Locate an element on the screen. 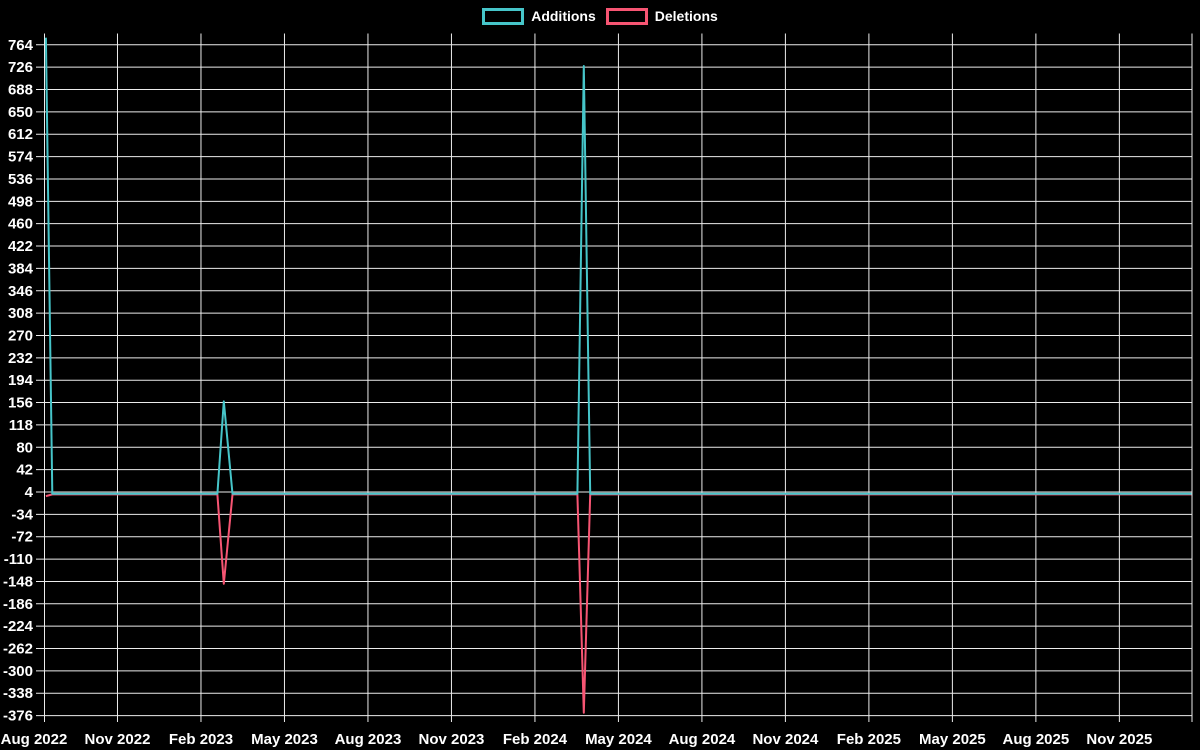 Image resolution: width=1200 pixels, height=750 pixels. y-tick-label: -376 is located at coordinates (18, 716).